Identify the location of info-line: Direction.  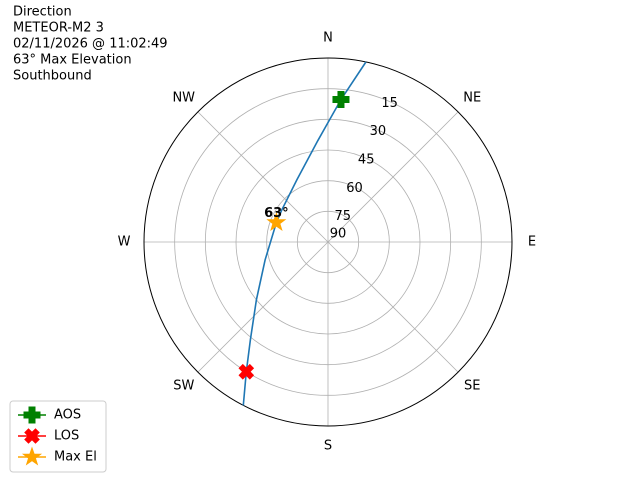
(42, 12).